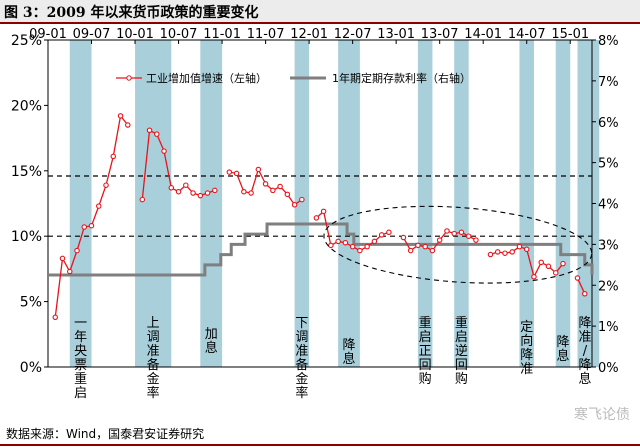  Describe the element at coordinates (602, 415) in the screenshot. I see `watermark: 寒飞论债` at that location.